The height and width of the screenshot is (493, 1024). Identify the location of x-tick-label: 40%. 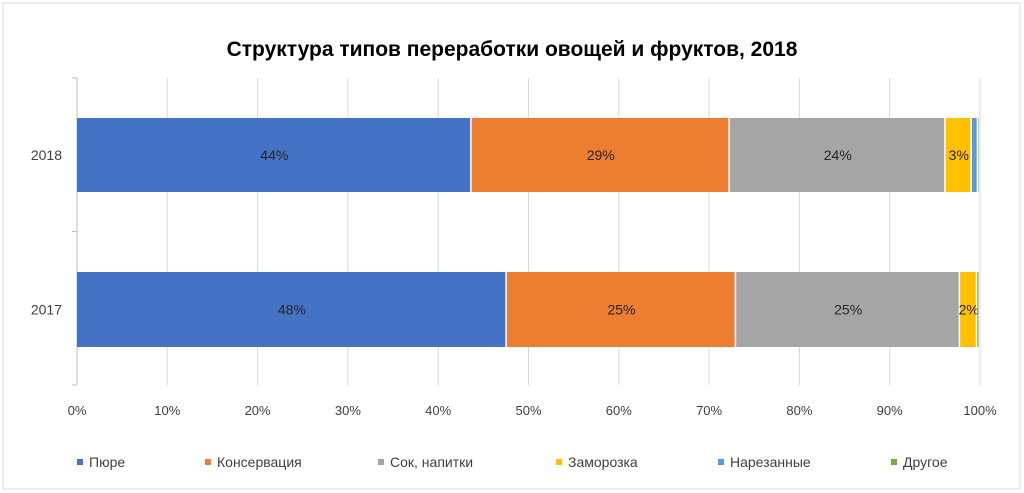
(438, 410).